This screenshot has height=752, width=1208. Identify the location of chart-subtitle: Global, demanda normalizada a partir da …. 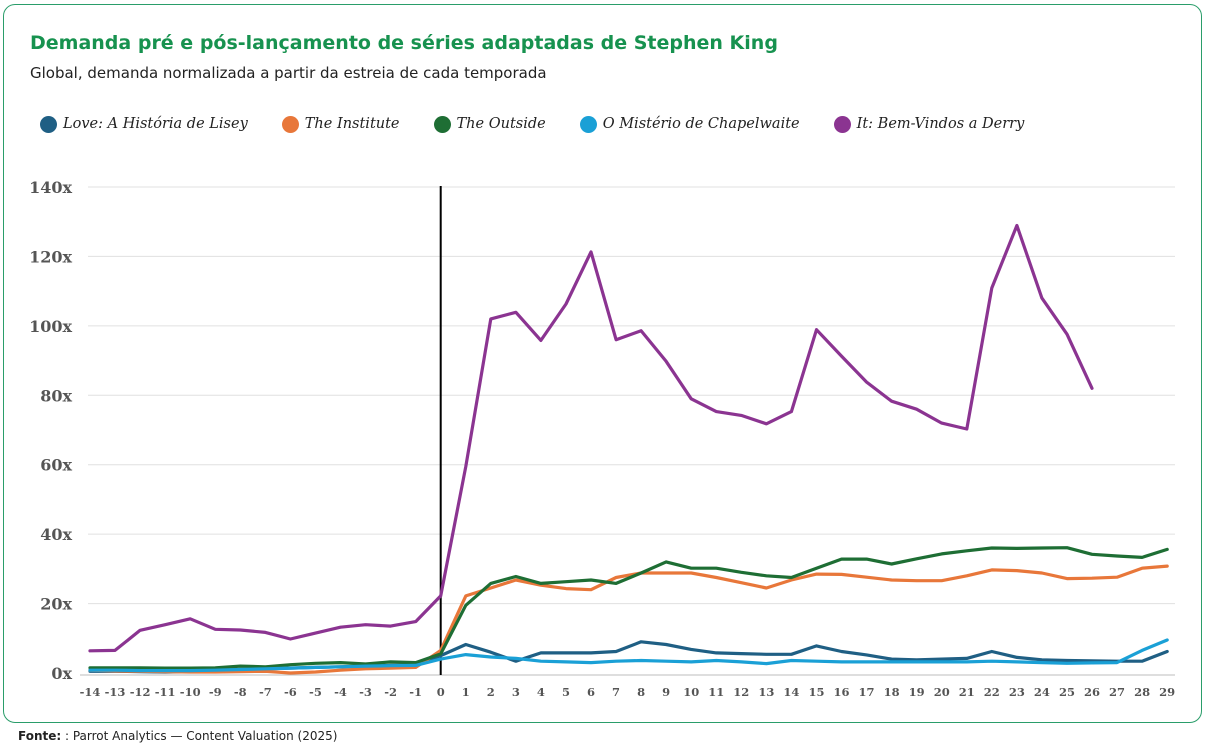
(288, 73).